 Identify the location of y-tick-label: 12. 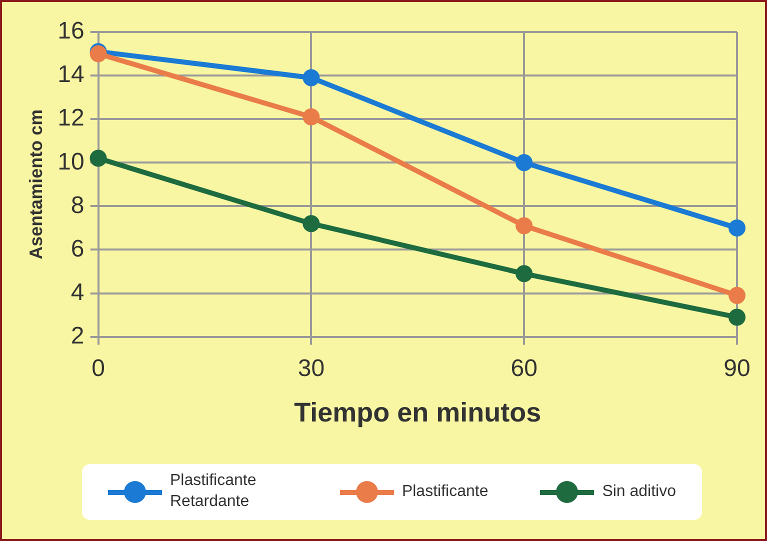
(71, 118).